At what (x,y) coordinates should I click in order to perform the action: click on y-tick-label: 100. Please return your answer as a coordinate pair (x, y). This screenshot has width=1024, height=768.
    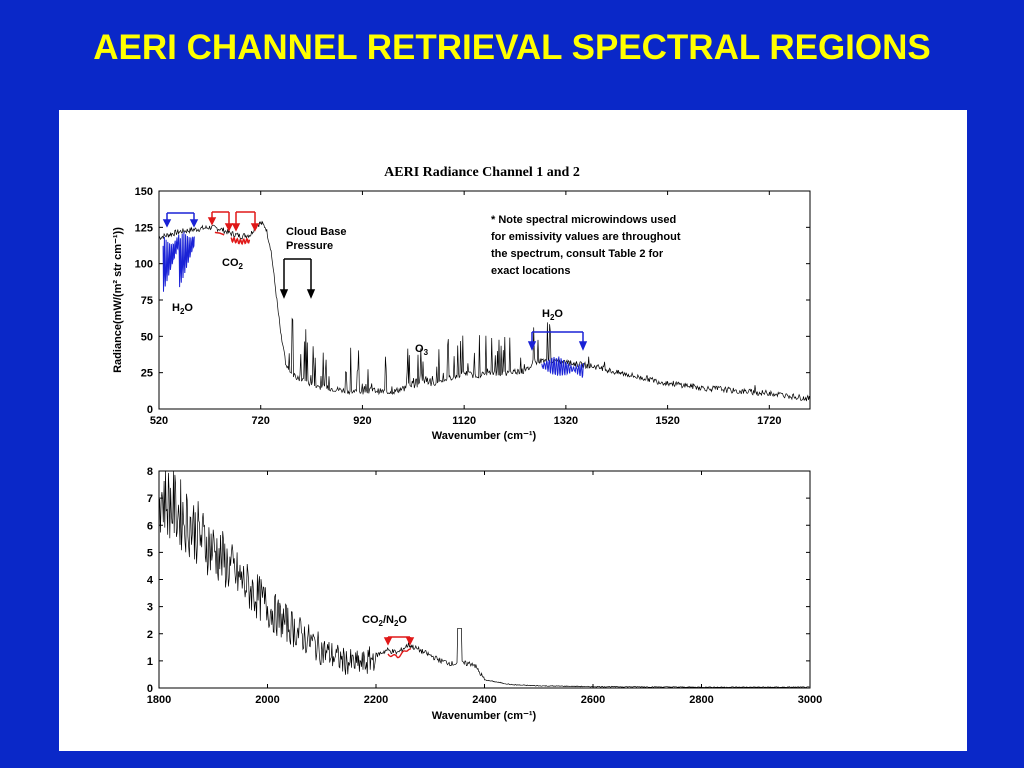
    Looking at the image, I should click on (144, 265).